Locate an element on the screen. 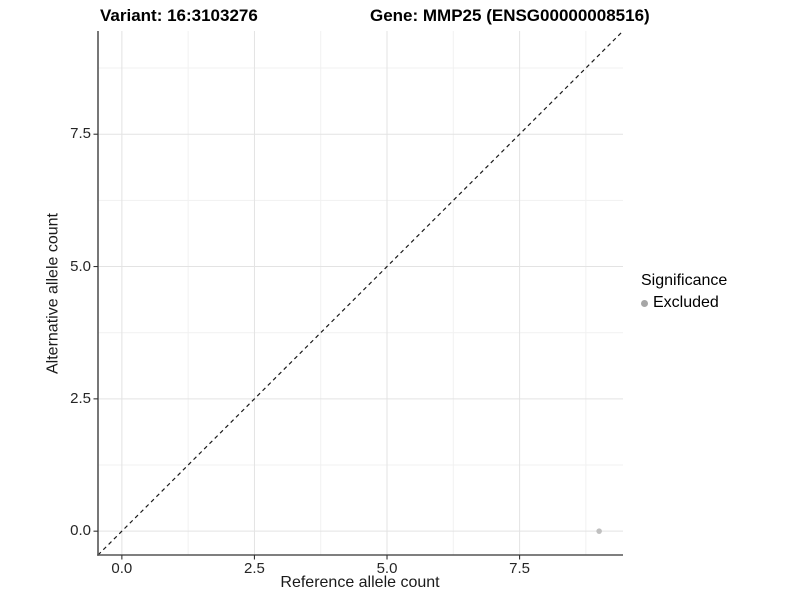 The height and width of the screenshot is (600, 800). legend-entry-label: Excluded is located at coordinates (686, 302).